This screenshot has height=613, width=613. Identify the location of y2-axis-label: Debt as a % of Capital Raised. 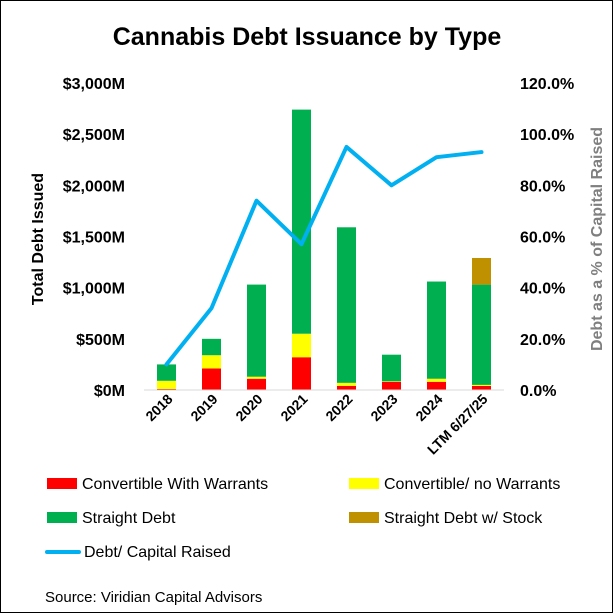
(597, 239).